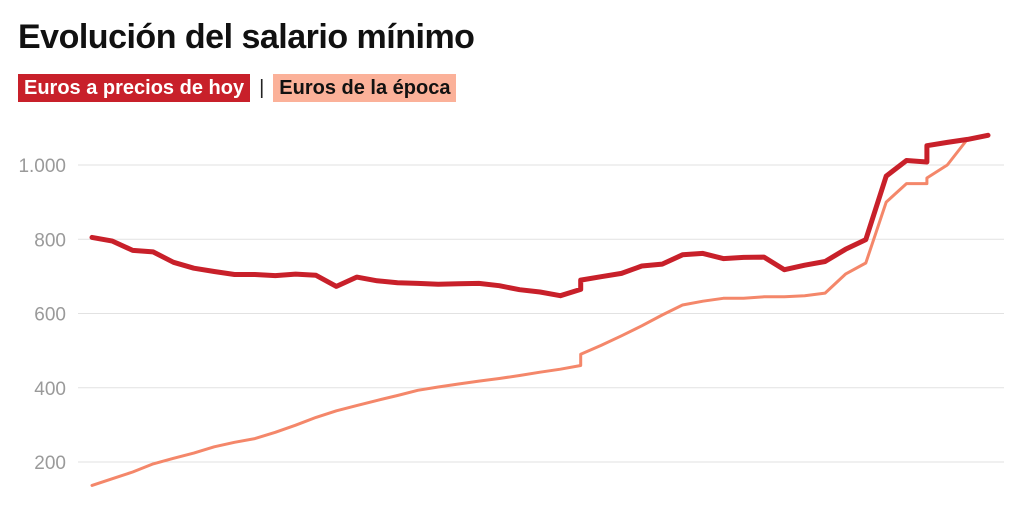 The height and width of the screenshot is (512, 1024). I want to click on y-tick-label: 1.000, so click(42, 166).